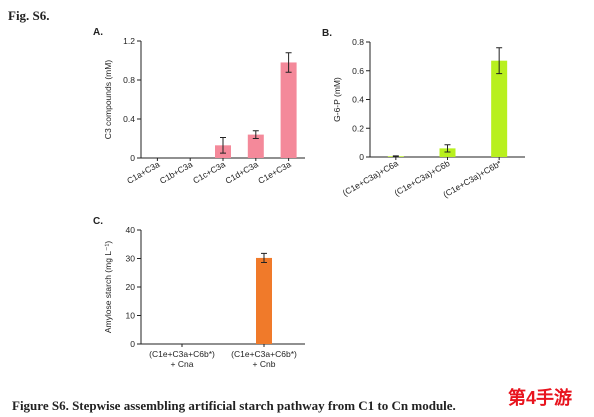 The height and width of the screenshot is (417, 594). What do you see at coordinates (358, 71) in the screenshot?
I see `y-tick-label: 0.6` at bounding box center [358, 71].